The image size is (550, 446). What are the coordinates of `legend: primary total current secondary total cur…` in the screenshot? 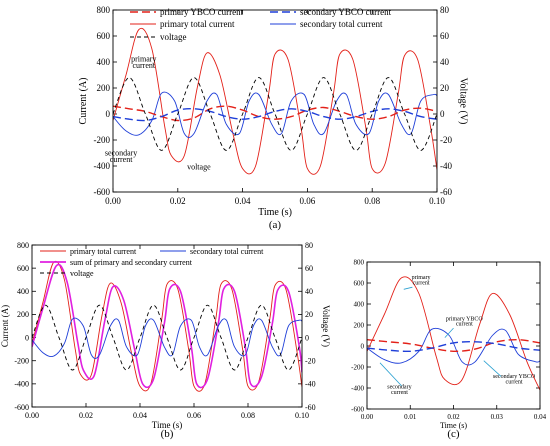 It's located at (152, 262).